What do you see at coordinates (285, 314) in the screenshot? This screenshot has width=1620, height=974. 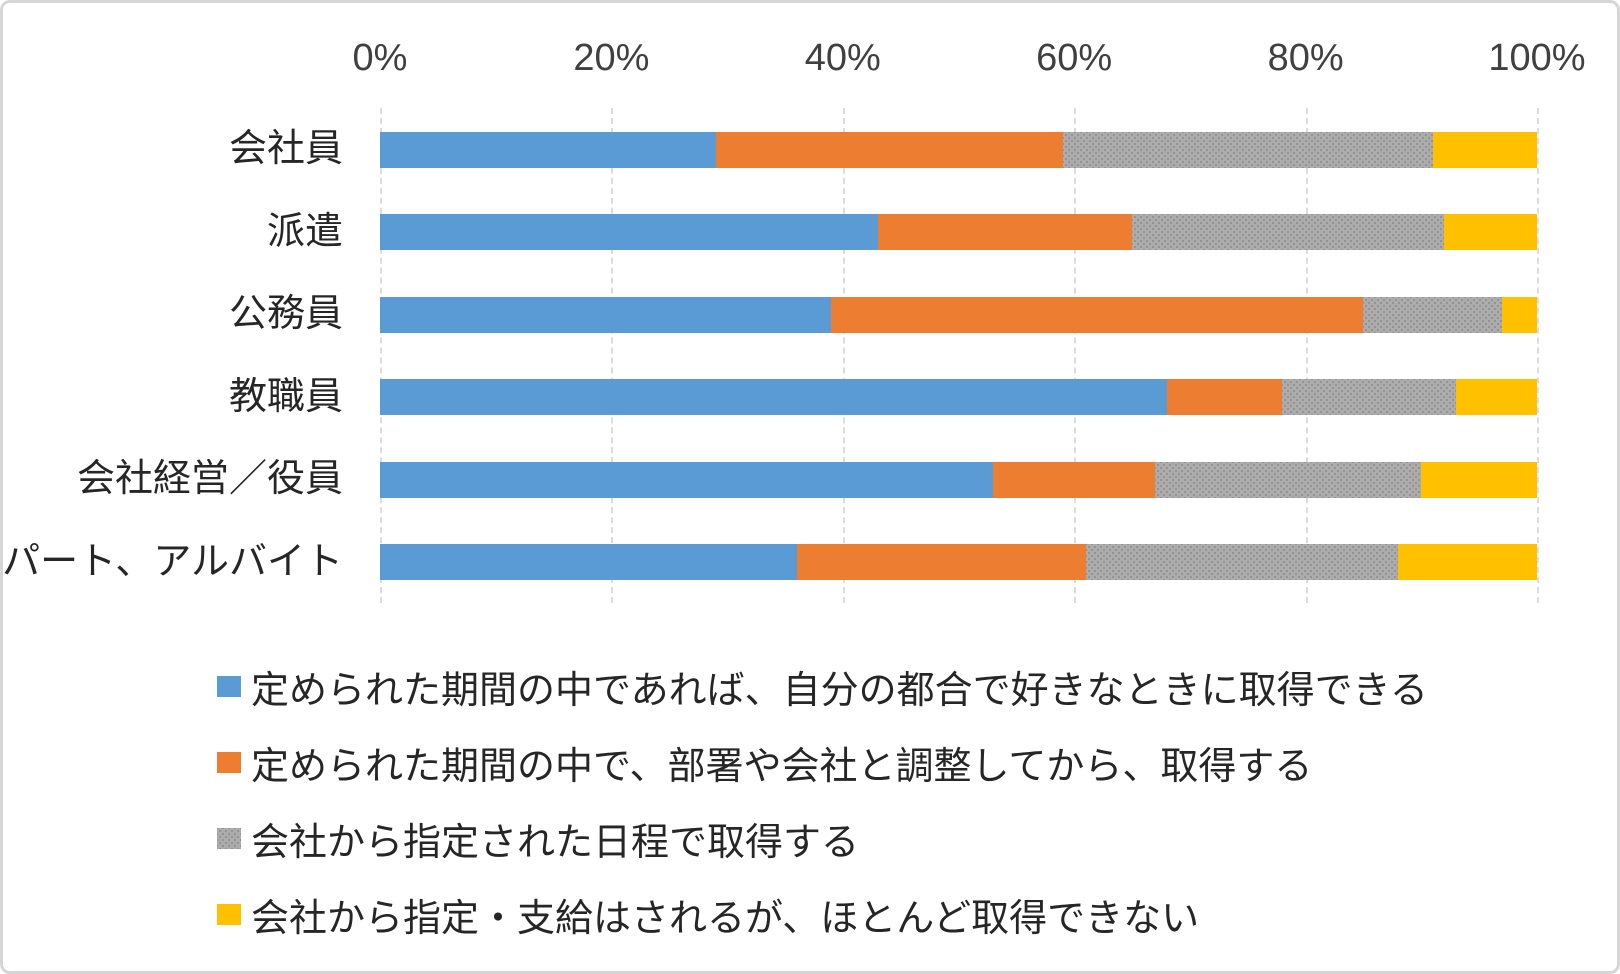 I see `category-label: 公務員` at bounding box center [285, 314].